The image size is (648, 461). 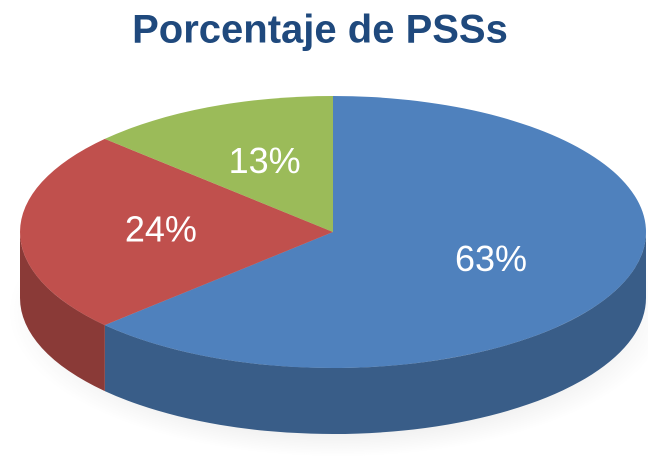 I want to click on data-label: 13%, so click(x=265, y=160).